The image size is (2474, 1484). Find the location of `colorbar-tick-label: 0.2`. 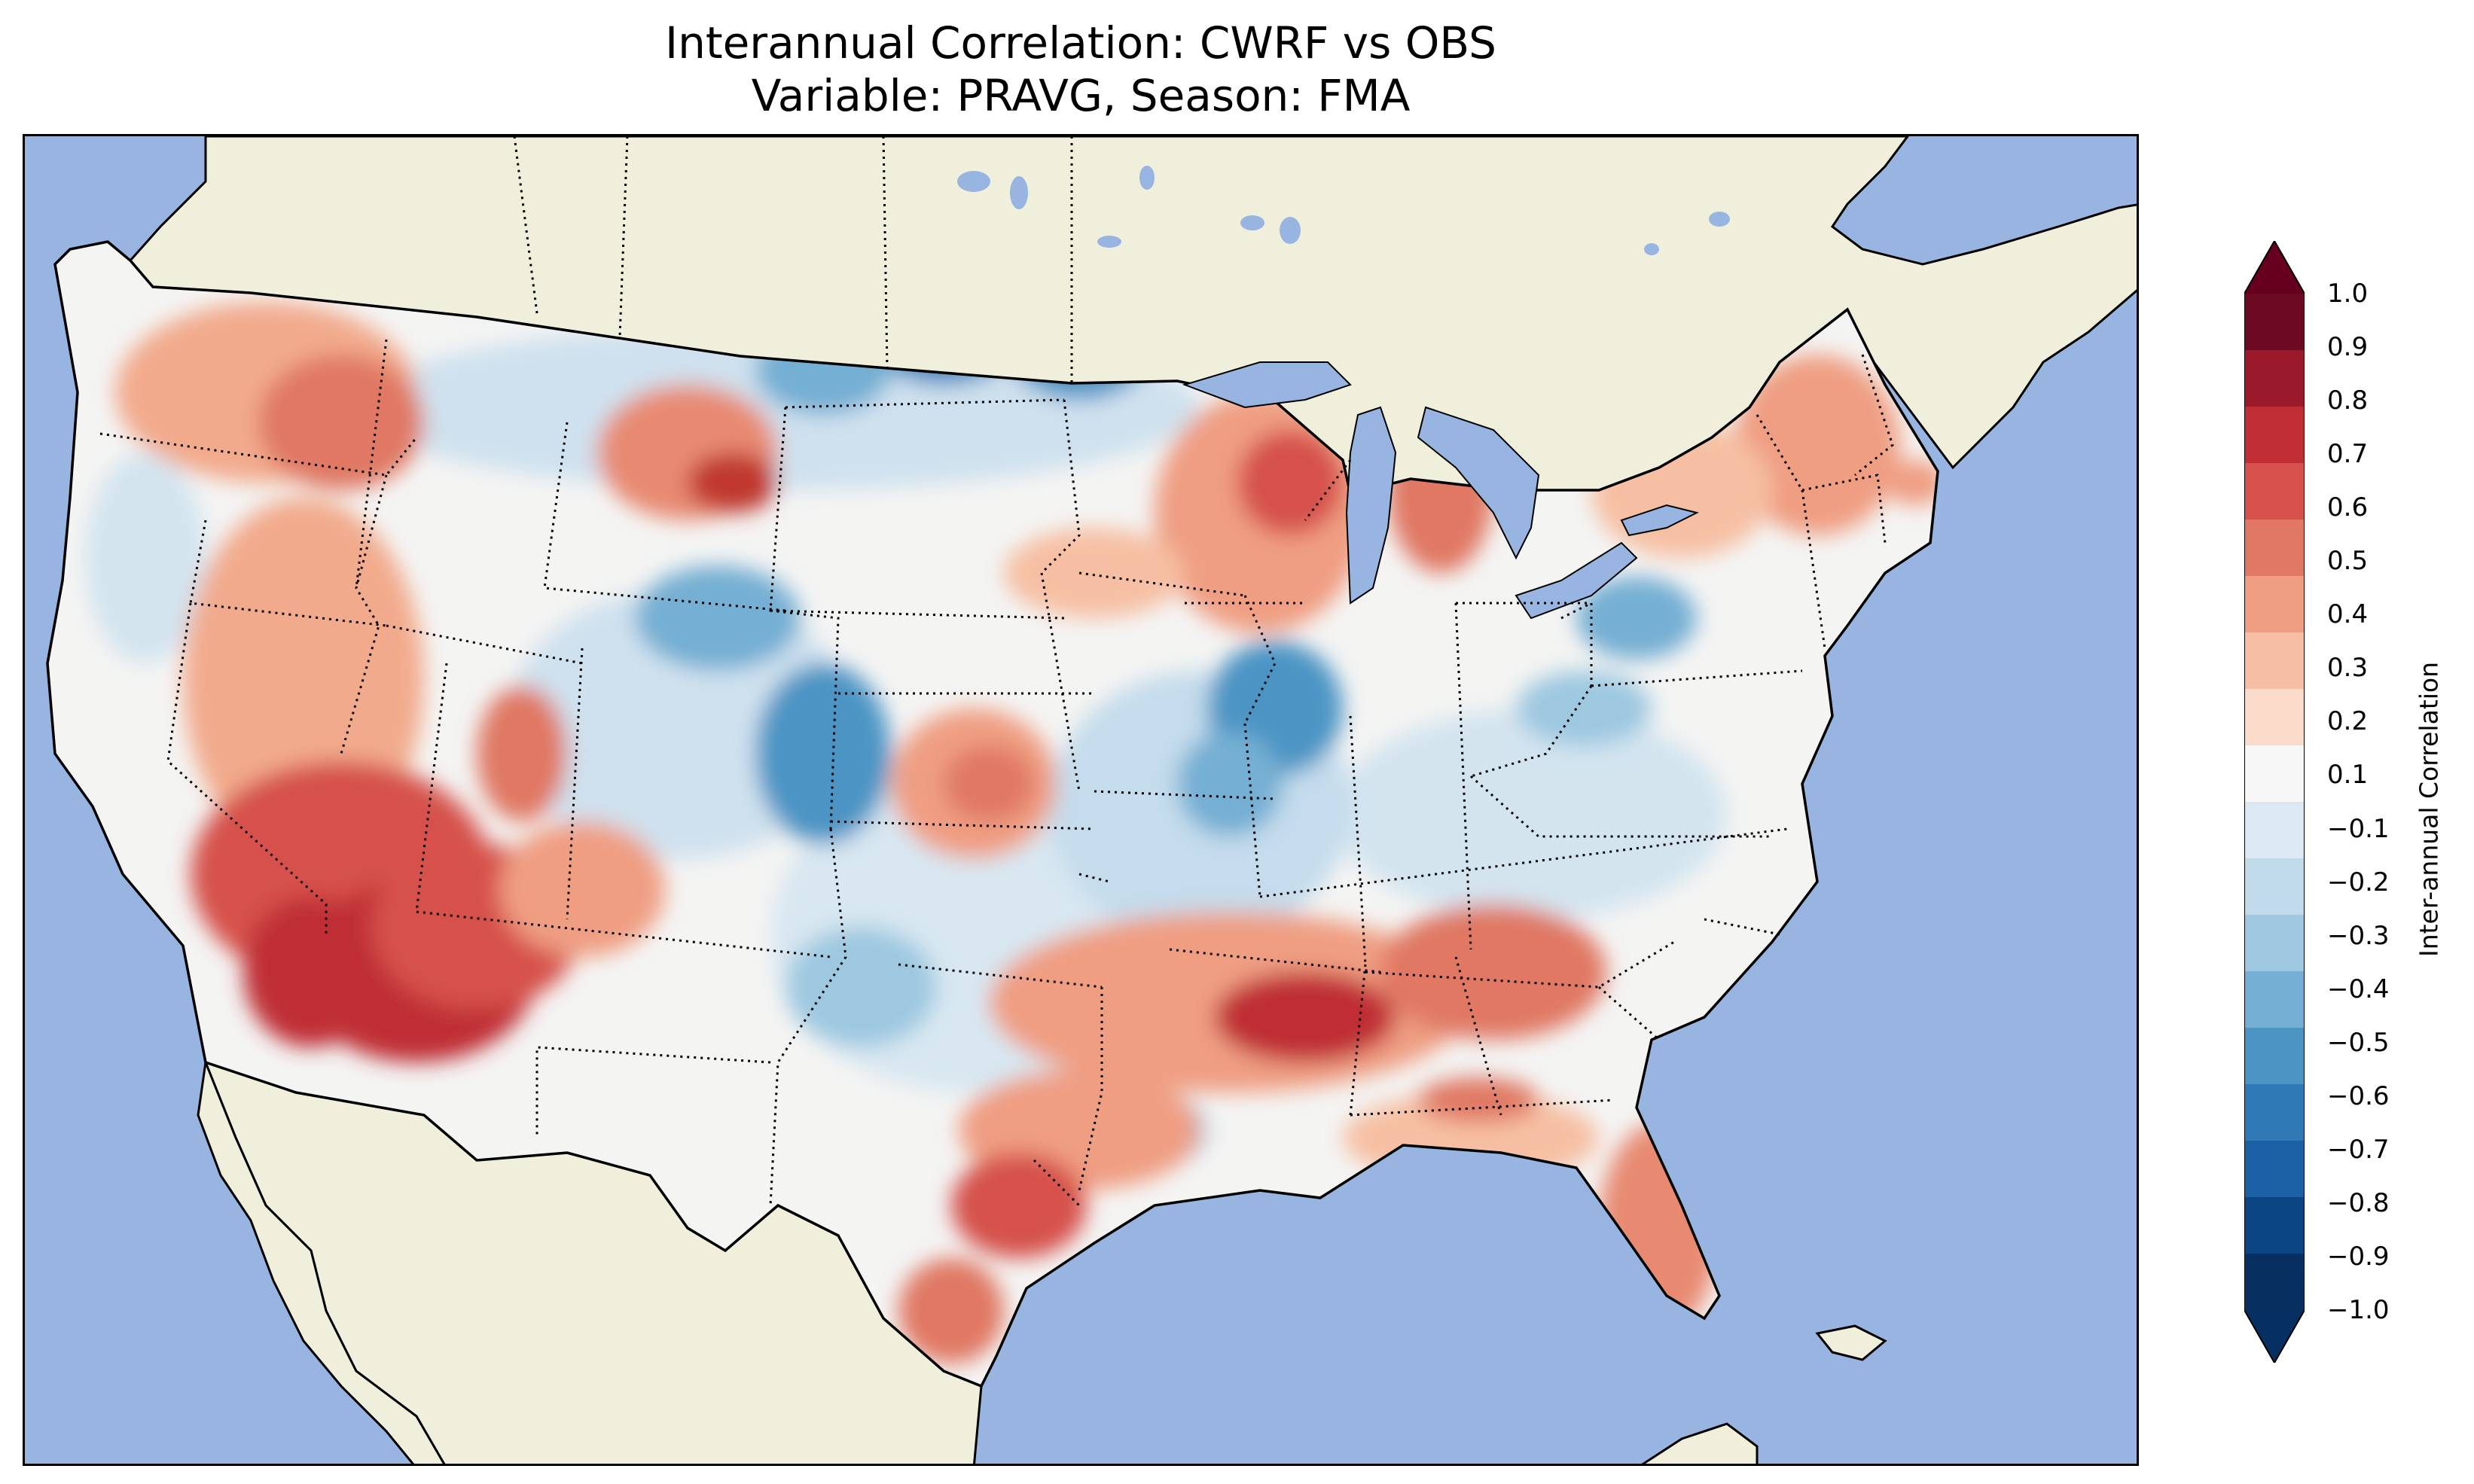

colorbar-tick-label: 0.2 is located at coordinates (2348, 721).